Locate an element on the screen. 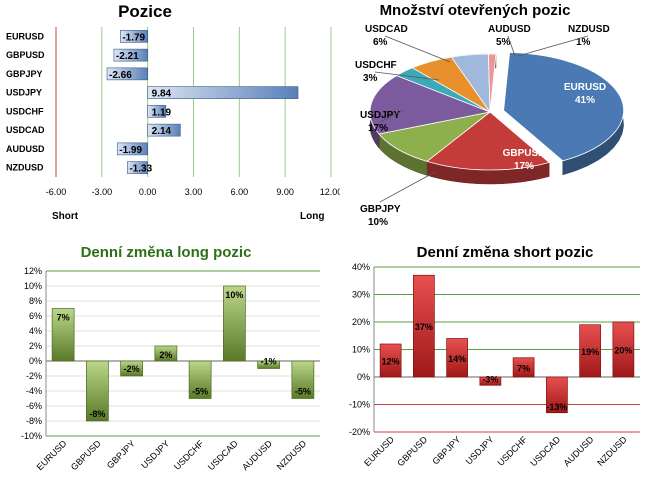 The width and height of the screenshot is (645, 485). daily-short-title: Denní změna short pozic is located at coordinates (505, 252).